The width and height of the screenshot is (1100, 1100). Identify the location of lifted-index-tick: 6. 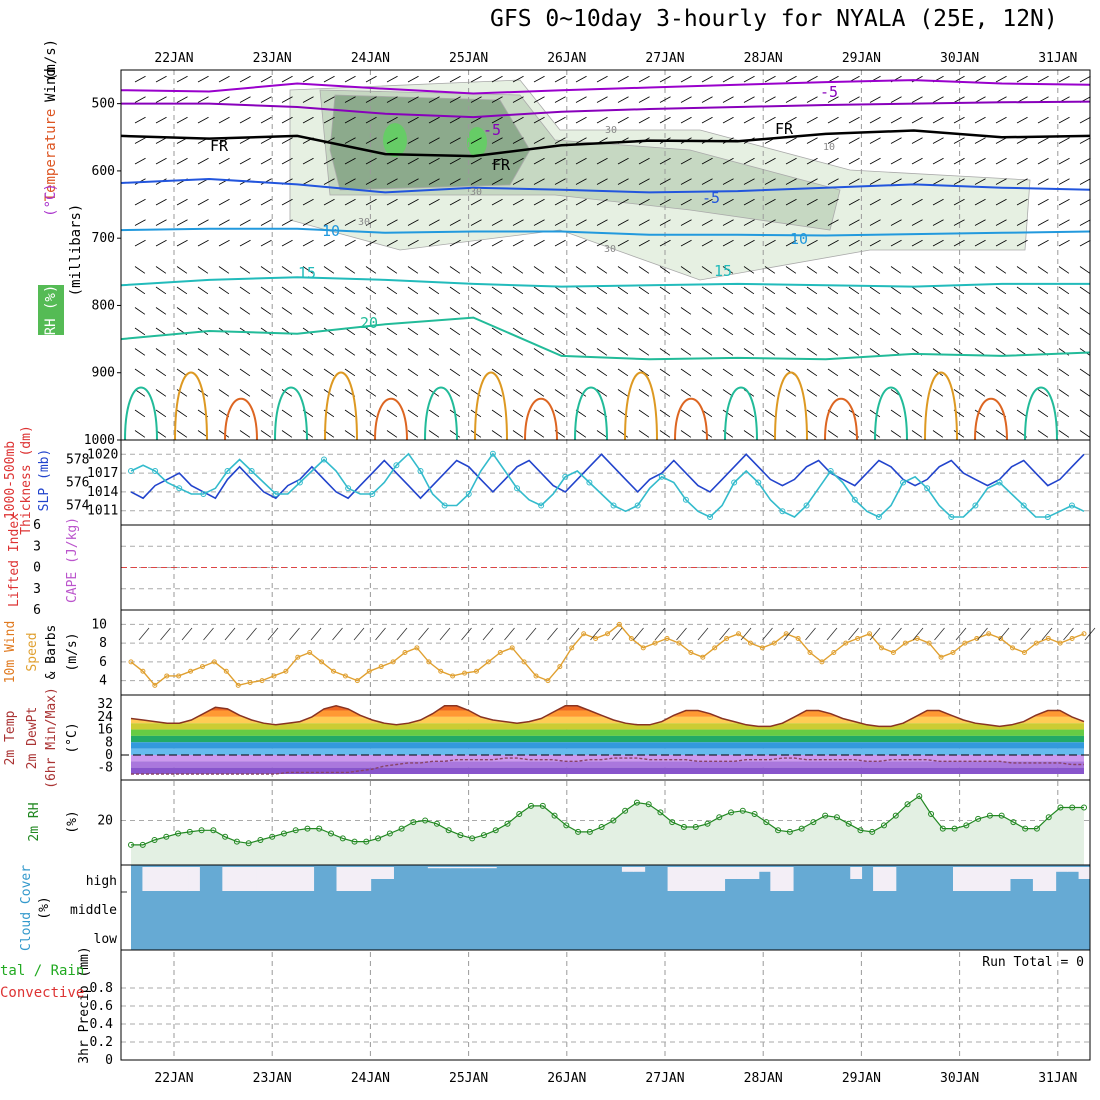
(37, 525).